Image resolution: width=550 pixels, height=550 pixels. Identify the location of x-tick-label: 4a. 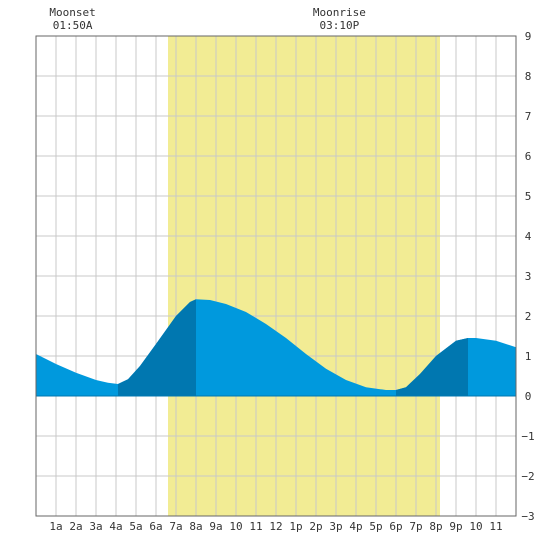
(115, 526).